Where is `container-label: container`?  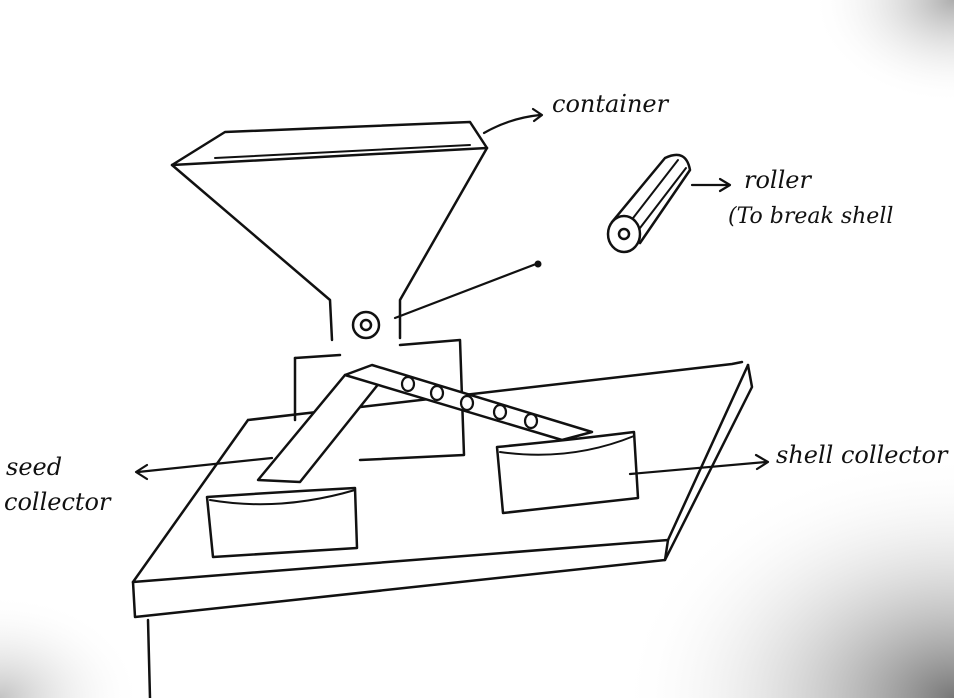
container-label: container is located at coordinates (610, 104).